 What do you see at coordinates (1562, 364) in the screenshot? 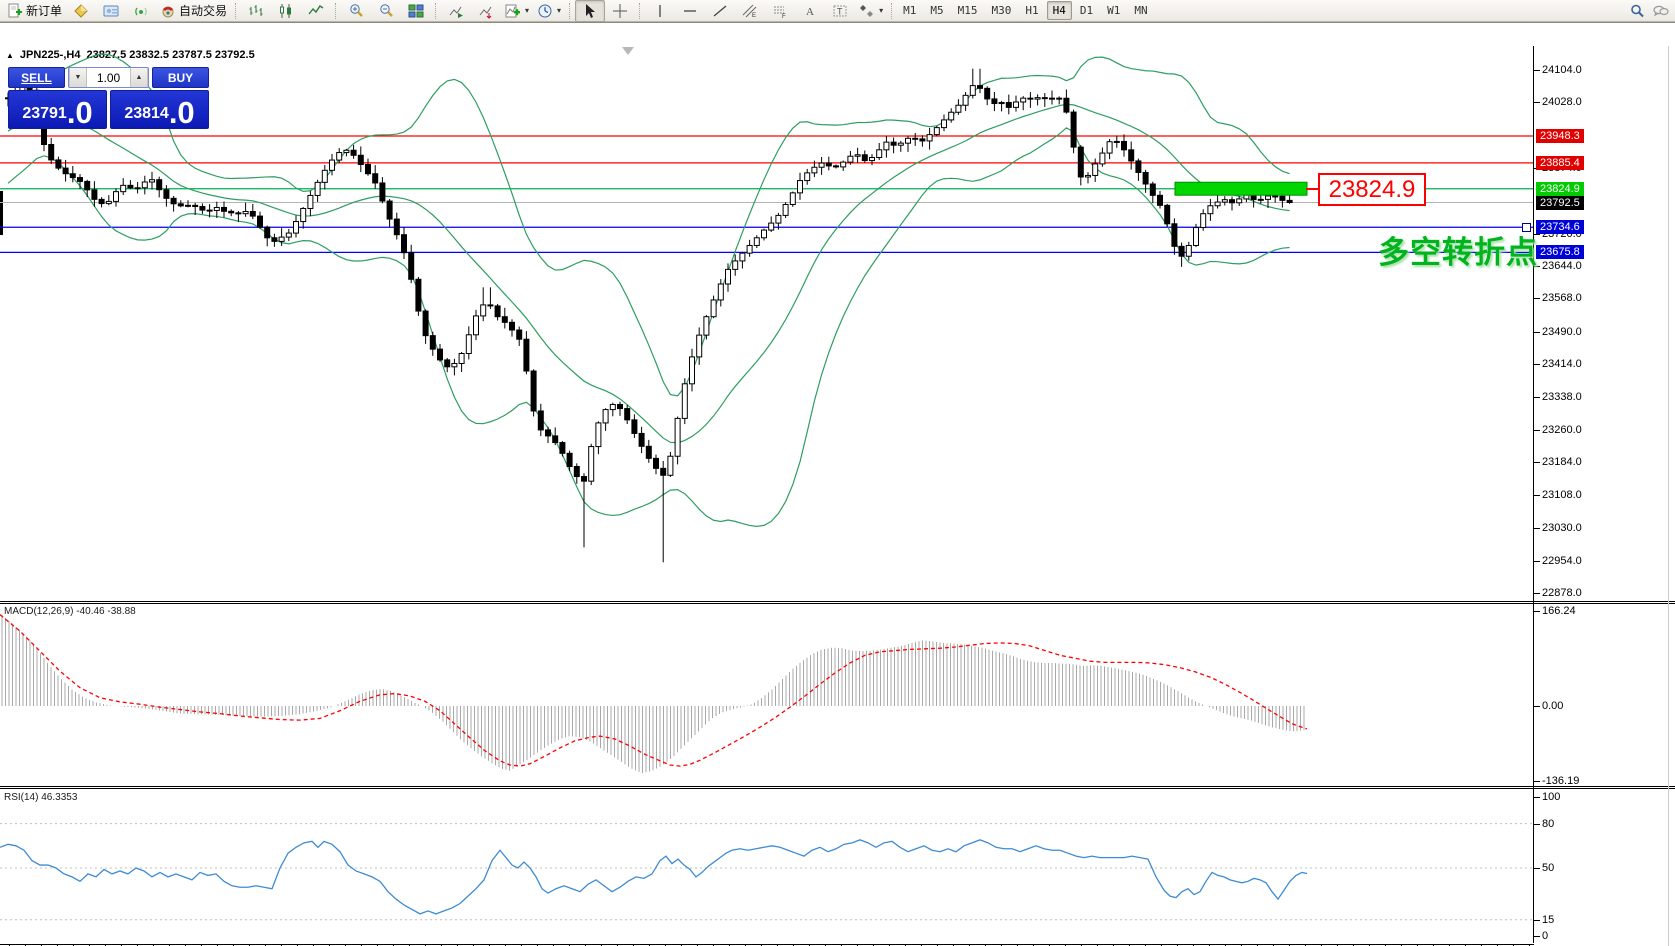
I see `price-tick-label: 23414.0` at bounding box center [1562, 364].